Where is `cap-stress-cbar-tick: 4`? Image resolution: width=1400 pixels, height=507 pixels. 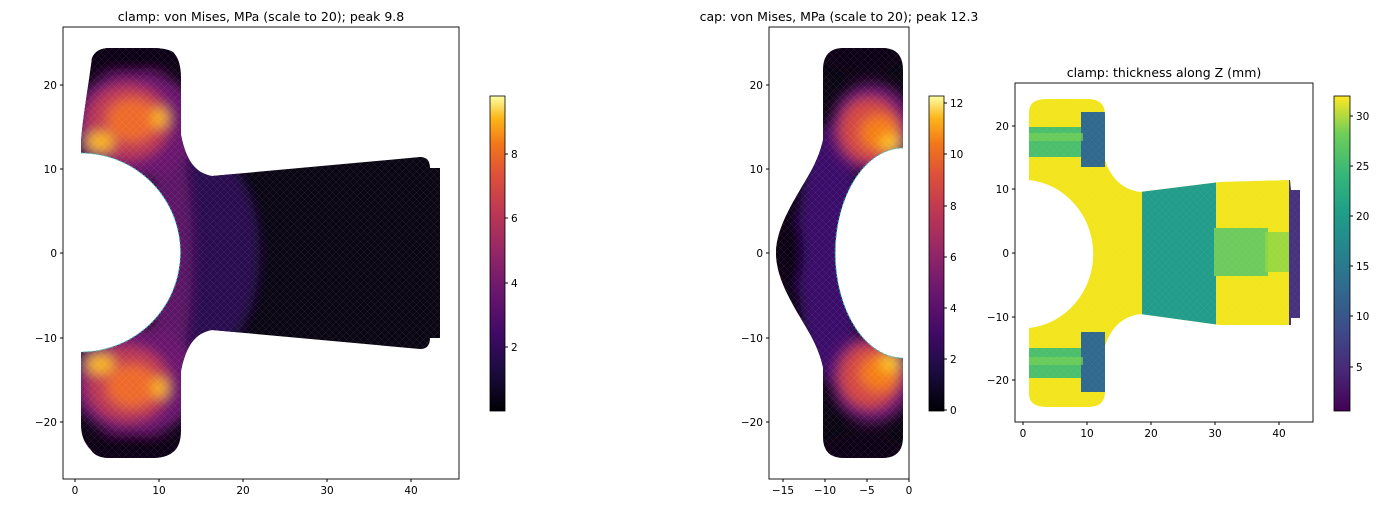
cap-stress-cbar-tick: 4 is located at coordinates (953, 309).